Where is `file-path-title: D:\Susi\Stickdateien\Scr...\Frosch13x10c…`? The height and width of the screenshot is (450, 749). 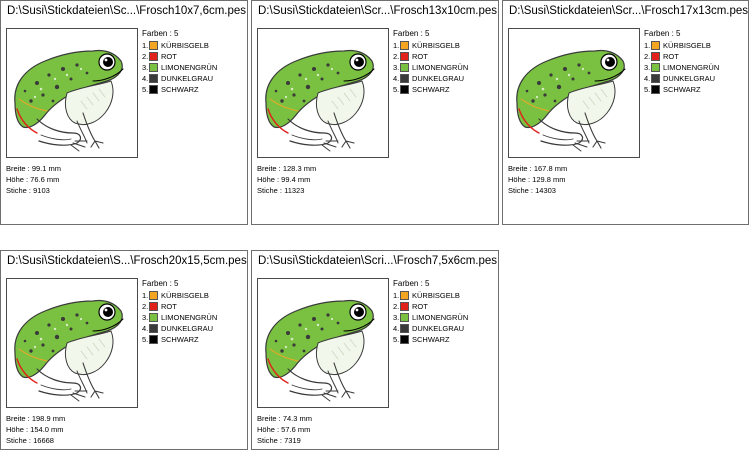 file-path-title: D:\Susi\Stickdateien\Scr...\Frosch13x10c… is located at coordinates (378, 11).